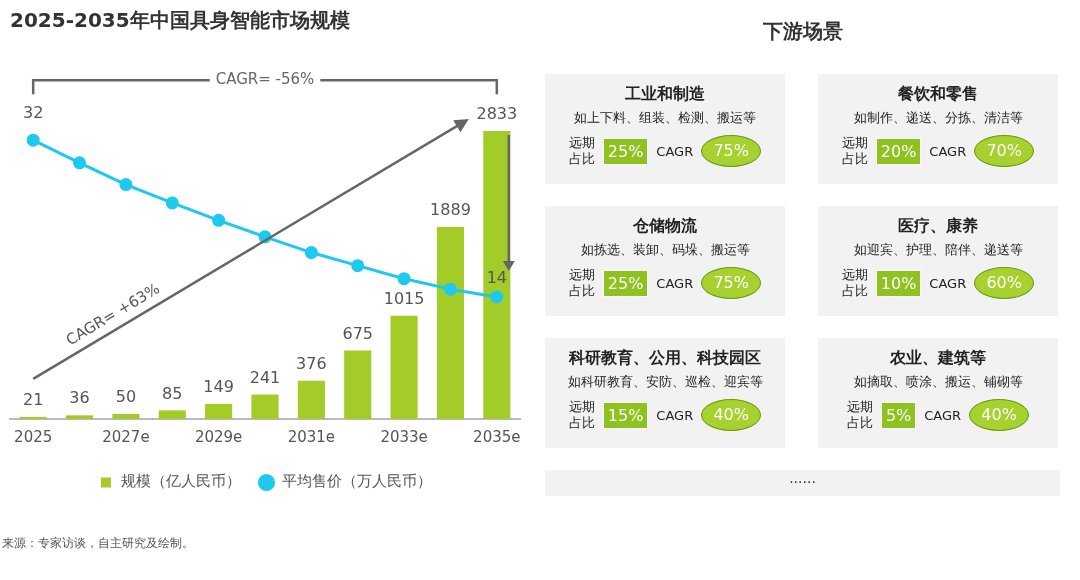 The width and height of the screenshot is (1080, 580). I want to click on x-tick-label: 2025, so click(33, 436).